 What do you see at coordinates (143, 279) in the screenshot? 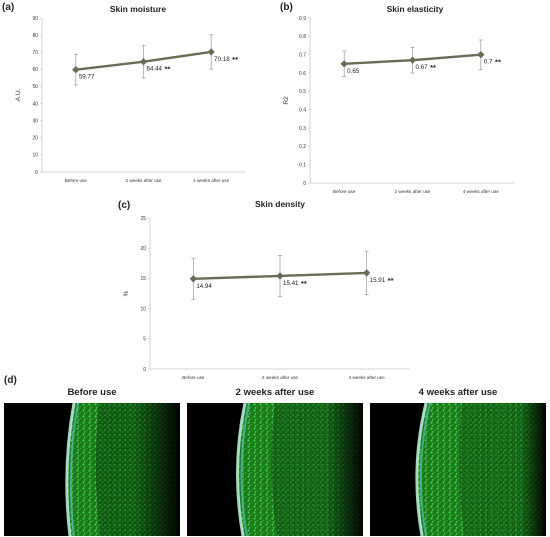
I see `y-tick-label: 15` at bounding box center [143, 279].